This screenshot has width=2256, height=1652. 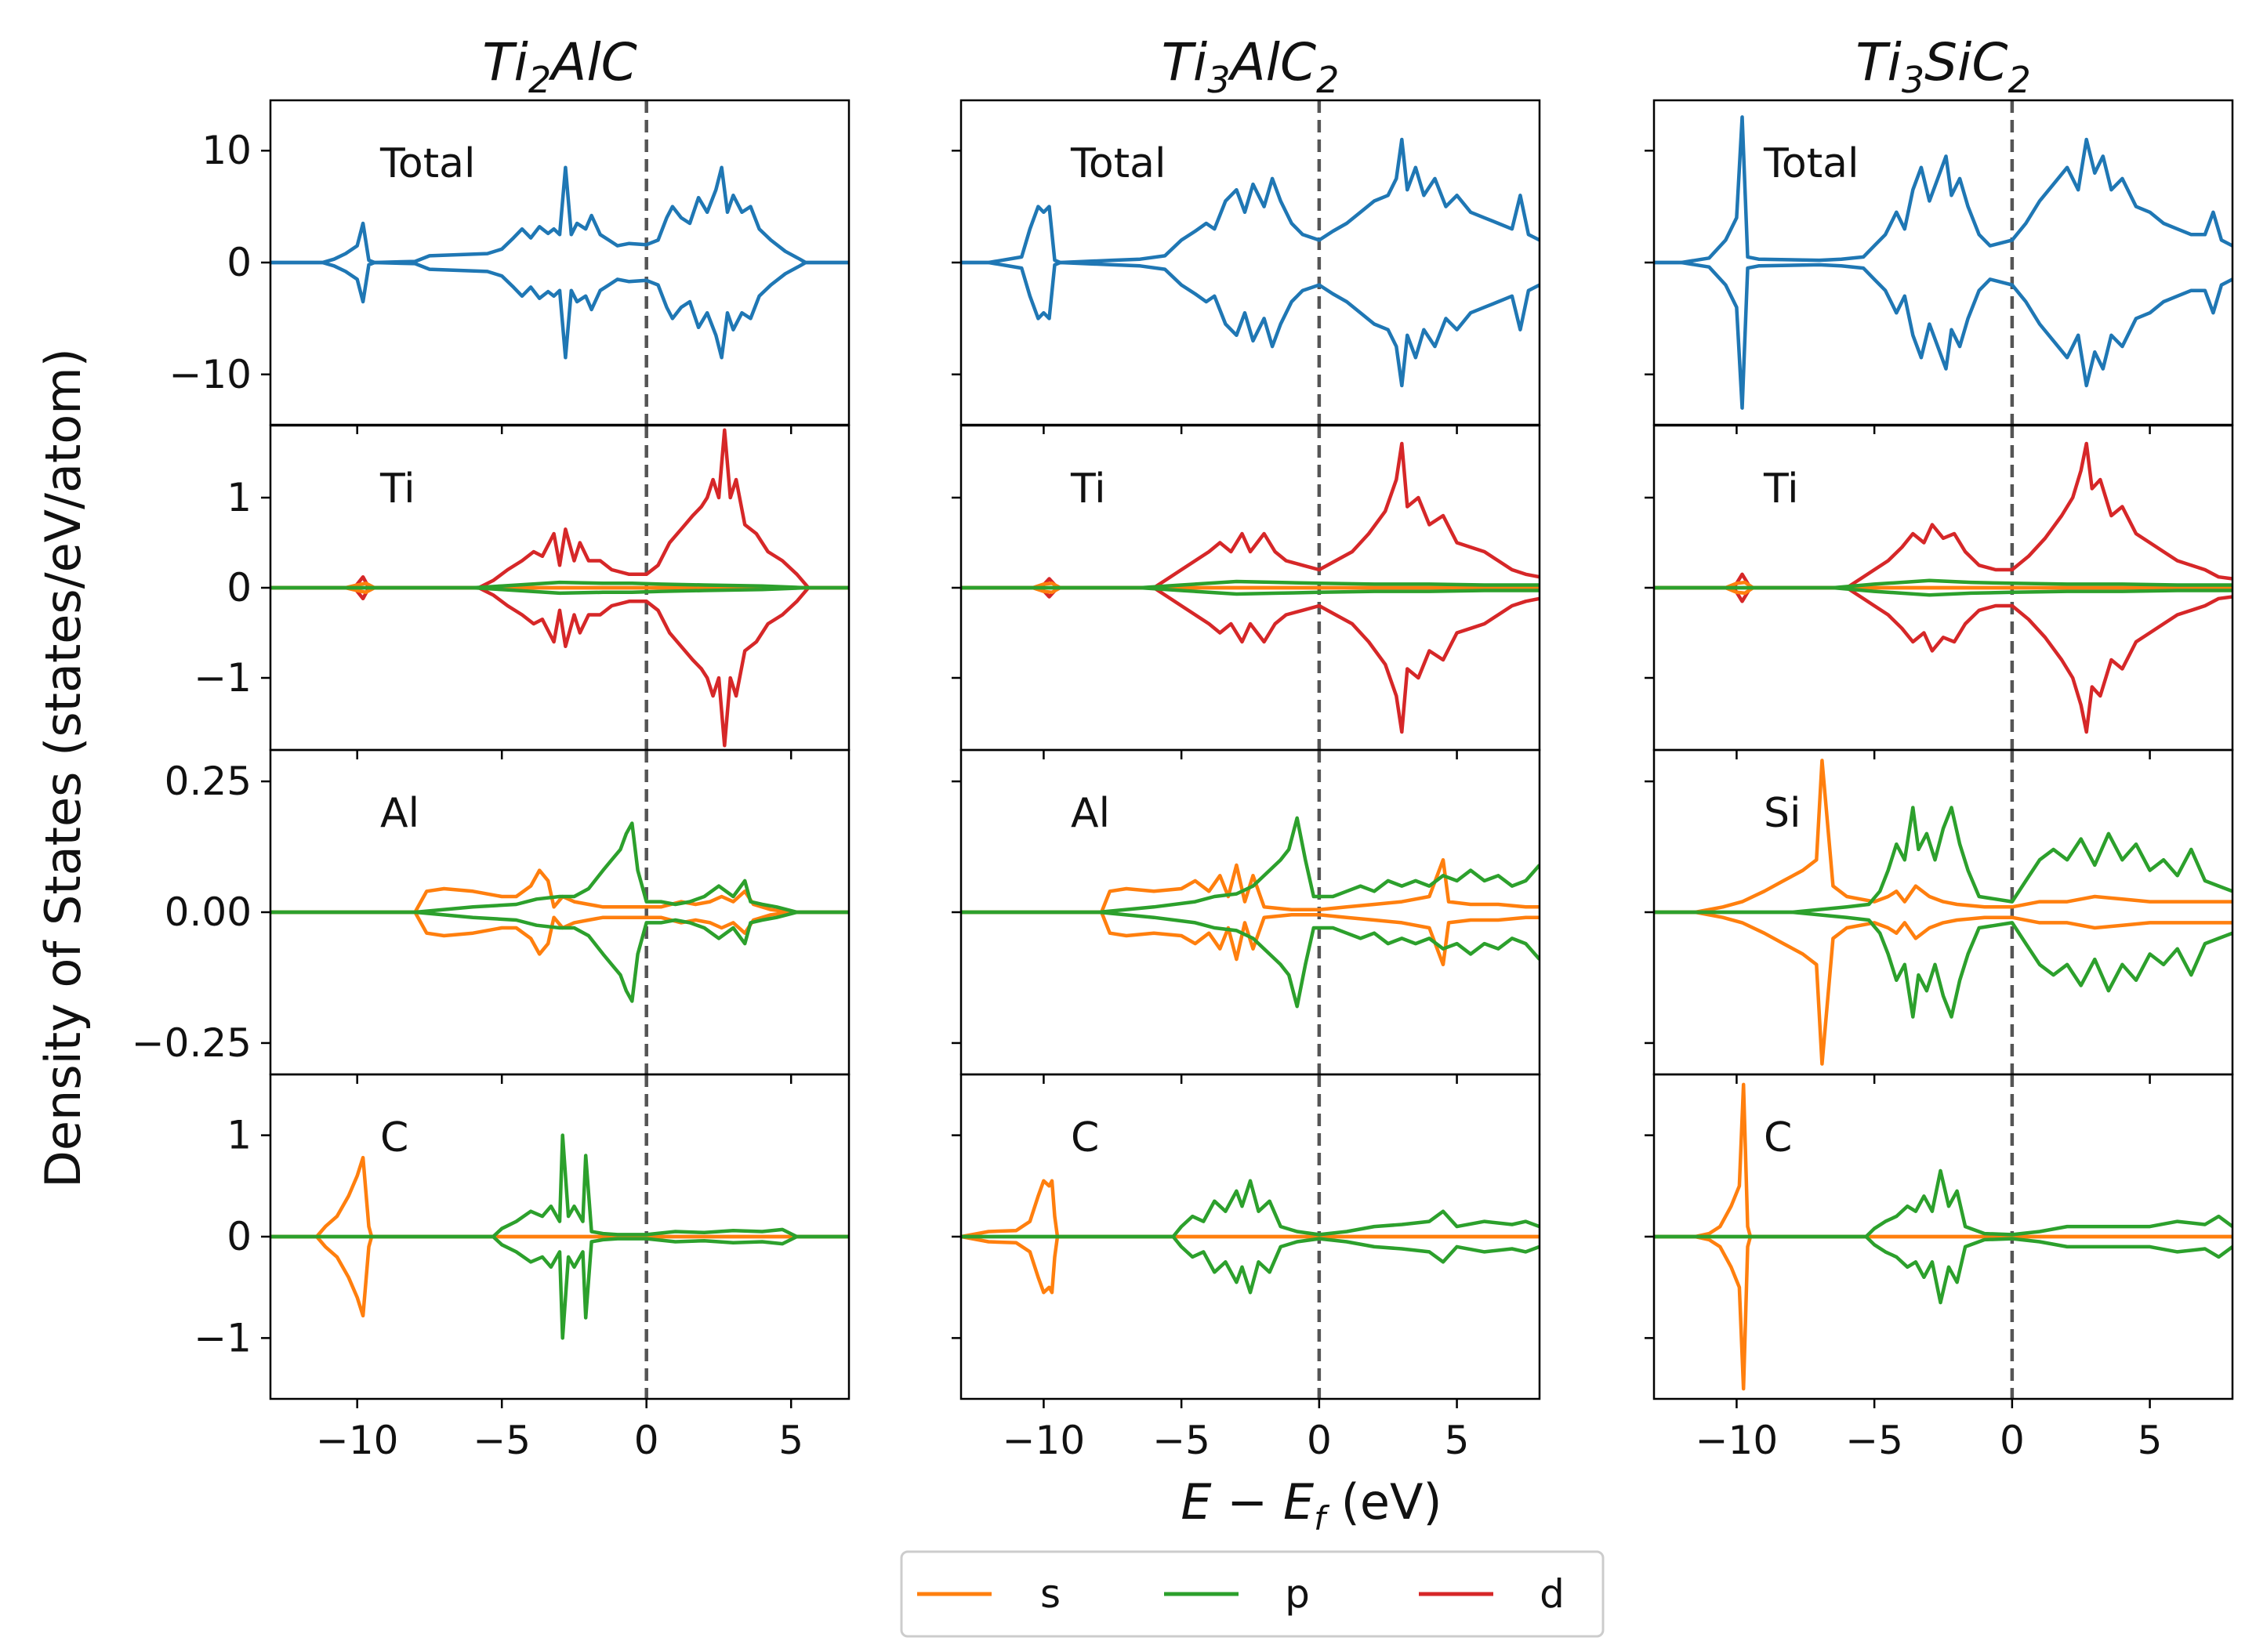 I want to click on x-axis-label: E − Ef (eV), so click(x=1312, y=1505).